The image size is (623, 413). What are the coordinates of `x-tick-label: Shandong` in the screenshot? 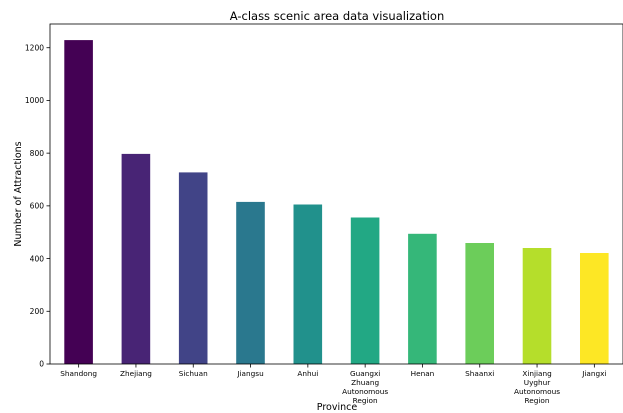 It's located at (78, 373).